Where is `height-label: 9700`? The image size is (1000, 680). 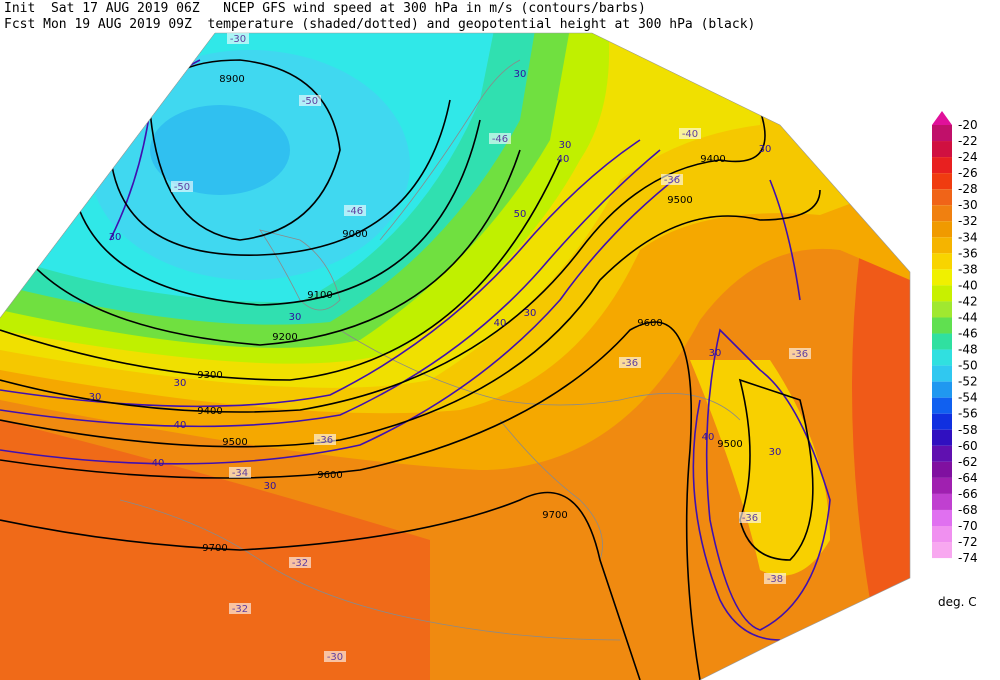 height-label: 9700 is located at coordinates (214, 548).